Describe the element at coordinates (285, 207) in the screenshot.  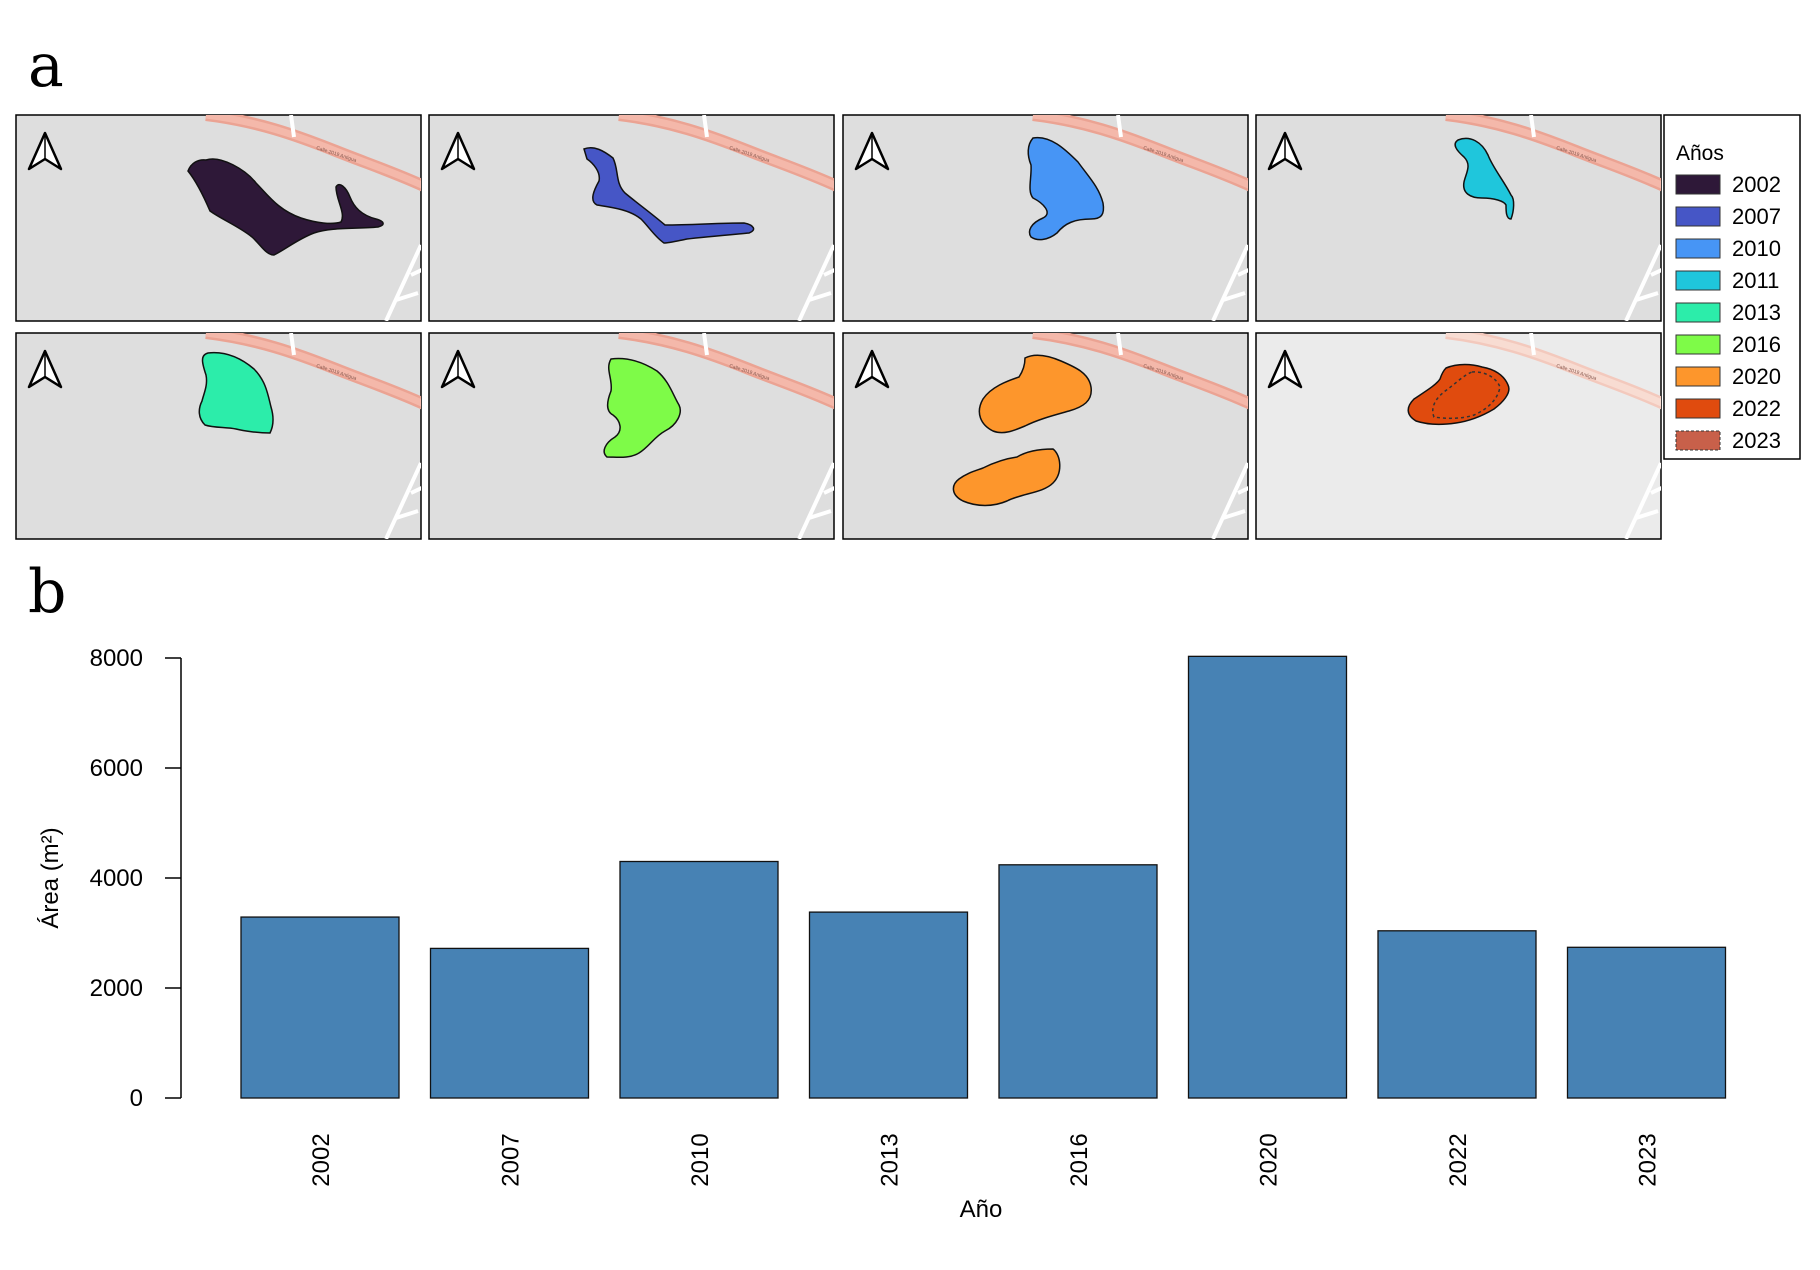
I see `water-body-2002` at that location.